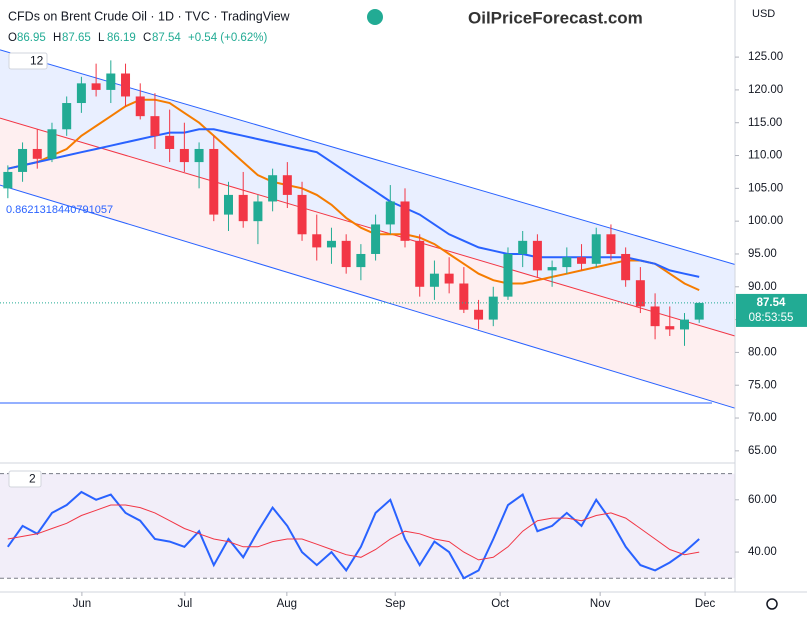 This screenshot has height=618, width=807. Describe the element at coordinates (762, 254) in the screenshot. I see `y-tick-label: 95.00` at that location.